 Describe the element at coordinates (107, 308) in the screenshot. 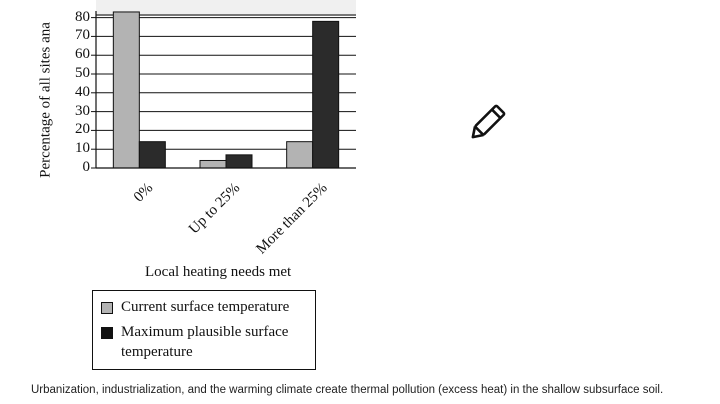

I see `legend-swatch-current` at that location.